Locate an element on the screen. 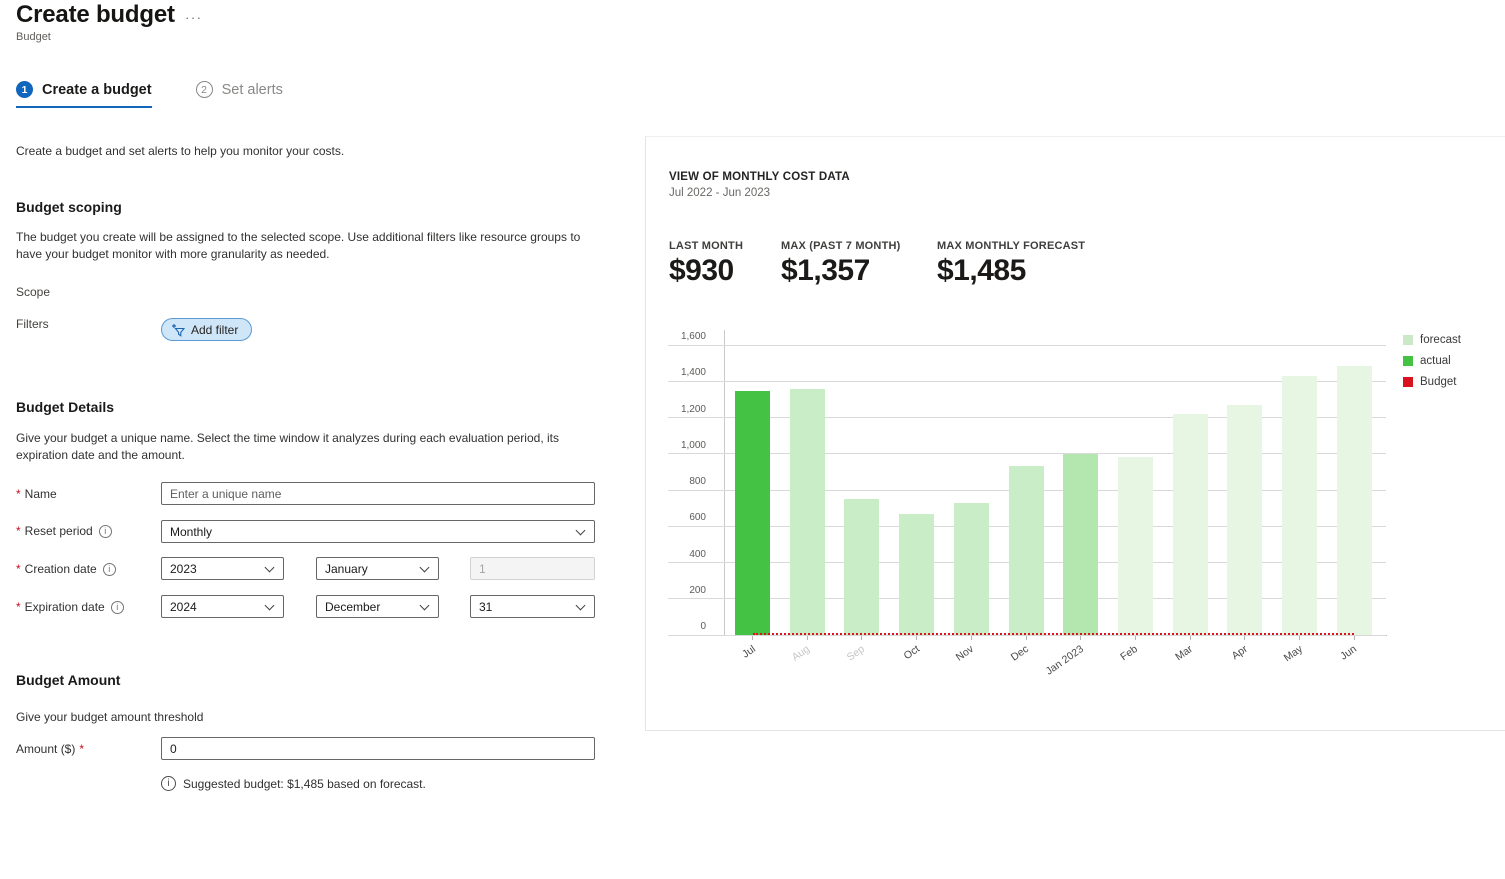  bar-sep is located at coordinates (862, 567).